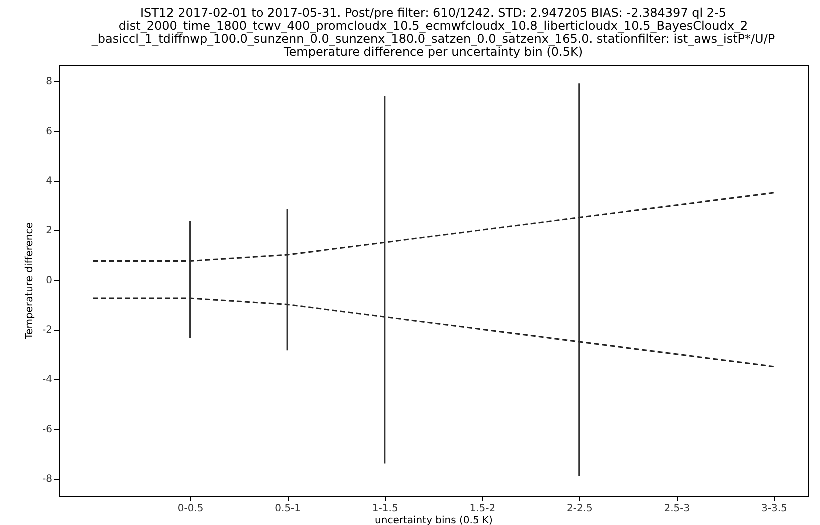 Image resolution: width=820 pixels, height=525 pixels. What do you see at coordinates (385, 509) in the screenshot?
I see `x-tick-label: 1-1.5` at bounding box center [385, 509].